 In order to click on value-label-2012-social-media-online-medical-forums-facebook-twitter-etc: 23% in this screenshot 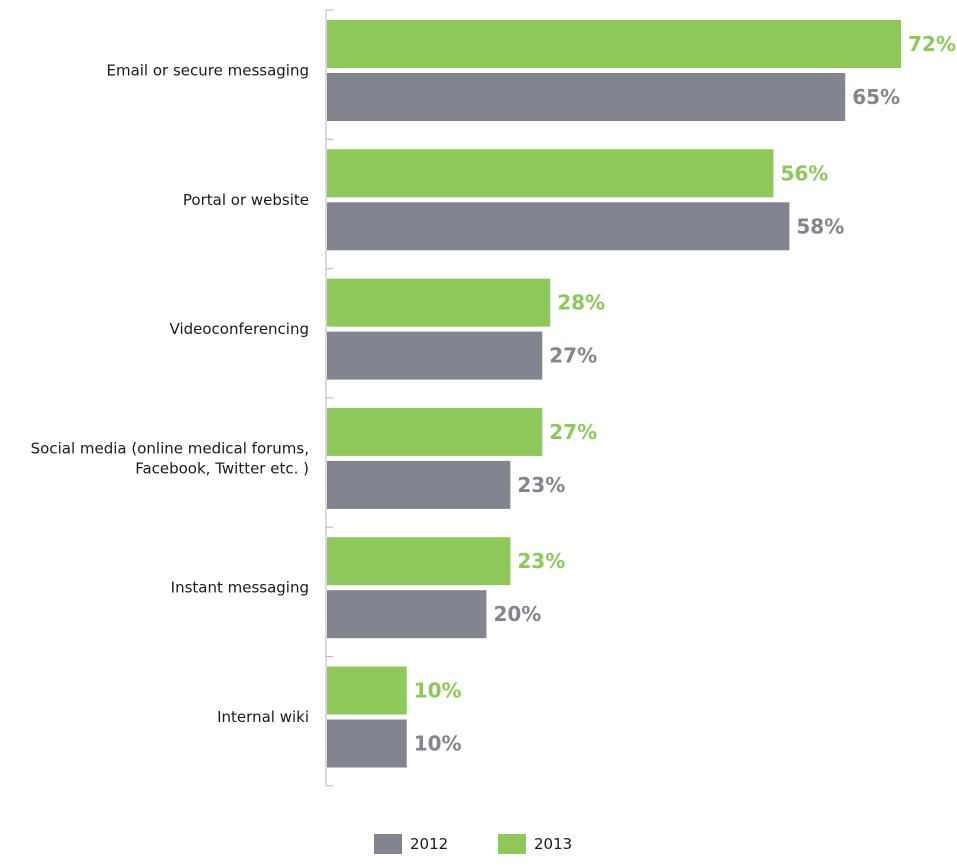, I will do `click(541, 485)`.